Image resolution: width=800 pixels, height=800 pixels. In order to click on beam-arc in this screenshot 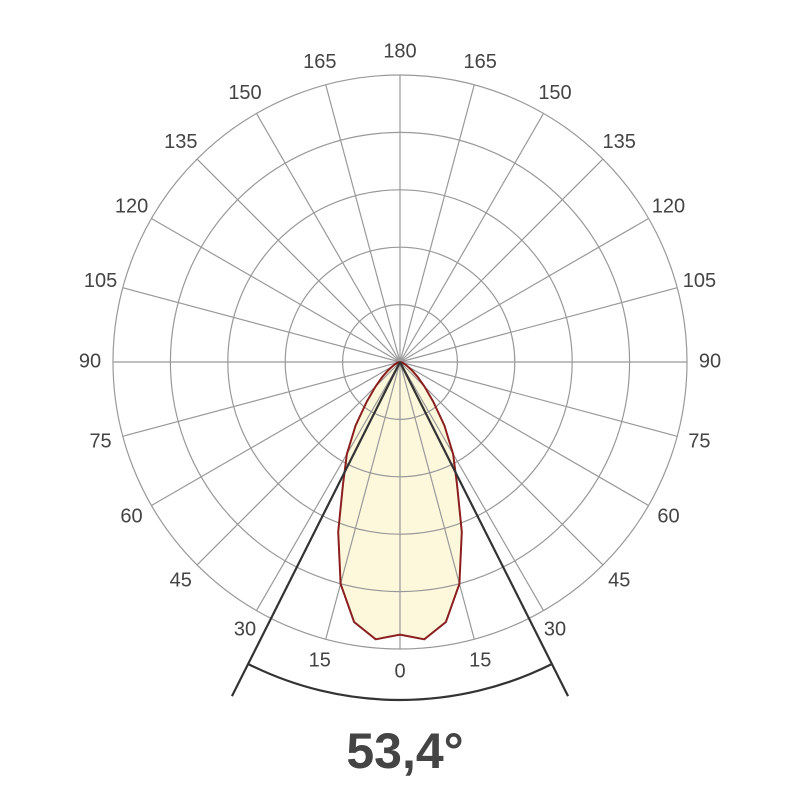, I will do `click(400, 682)`.